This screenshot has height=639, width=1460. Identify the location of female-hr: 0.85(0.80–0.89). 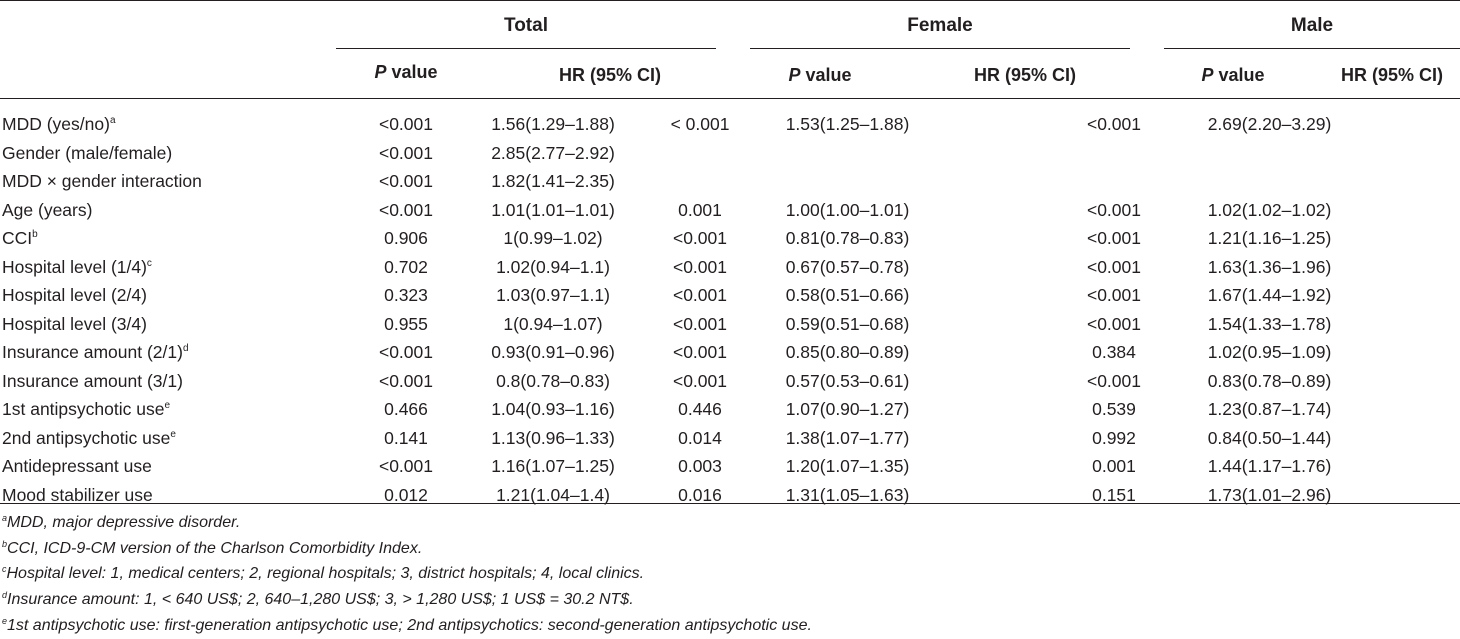
(847, 352).